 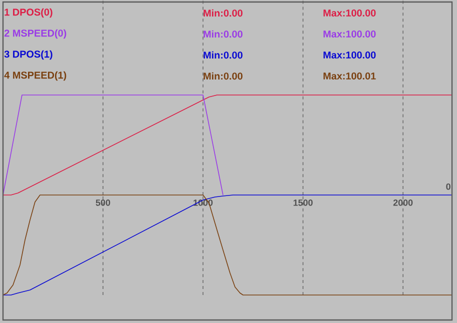 What do you see at coordinates (403, 203) in the screenshot?
I see `x-tick-label: 2000` at bounding box center [403, 203].